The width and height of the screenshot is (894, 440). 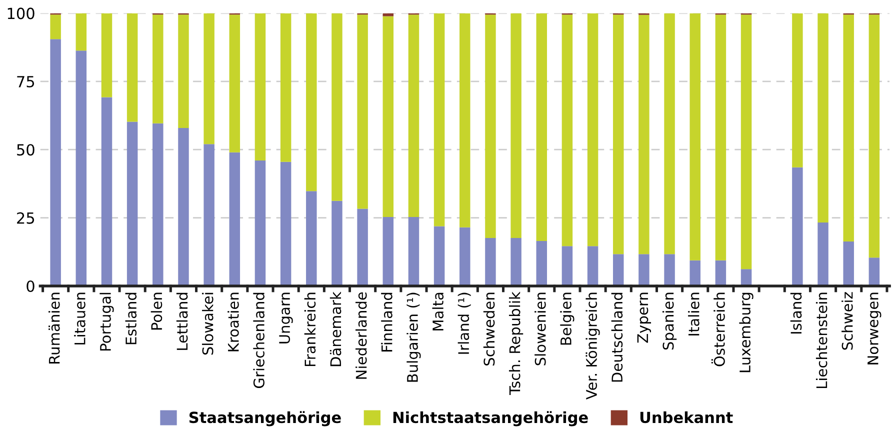 What do you see at coordinates (80, 318) in the screenshot?
I see `x-tick-label: Litauen` at bounding box center [80, 318].